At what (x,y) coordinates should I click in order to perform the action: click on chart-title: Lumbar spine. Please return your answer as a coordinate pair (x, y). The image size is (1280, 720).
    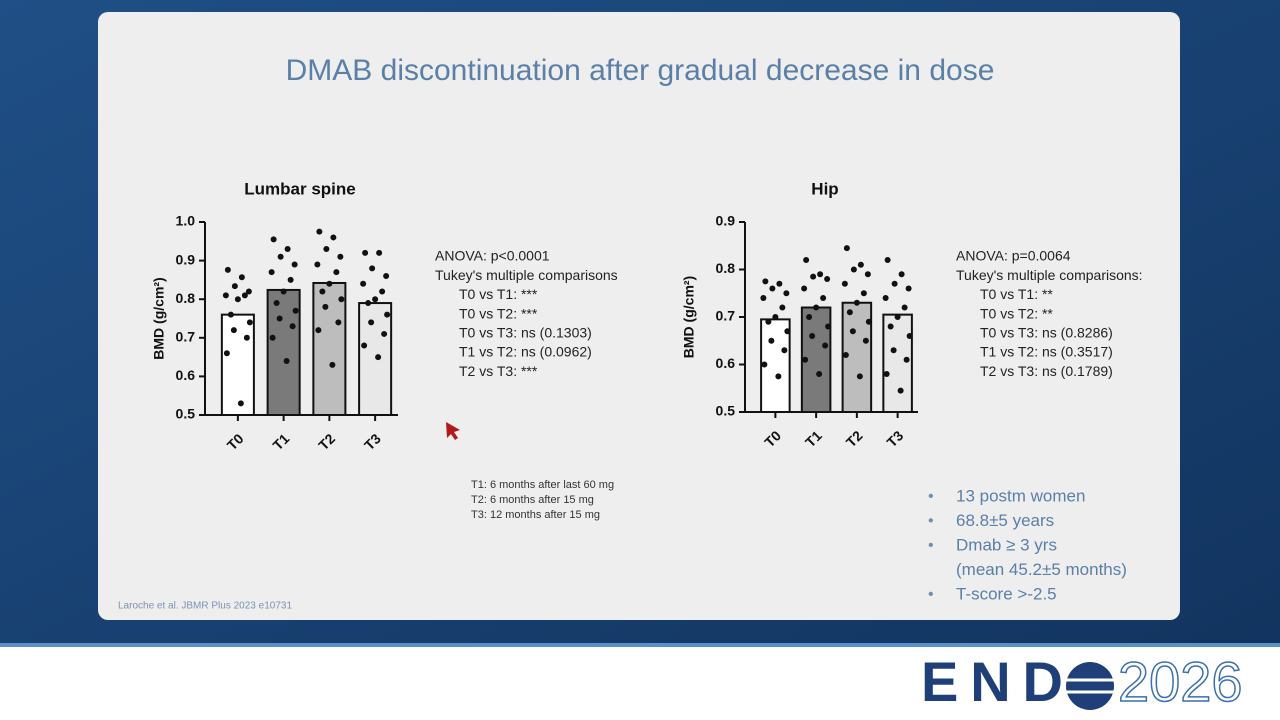
    Looking at the image, I should click on (299, 188).